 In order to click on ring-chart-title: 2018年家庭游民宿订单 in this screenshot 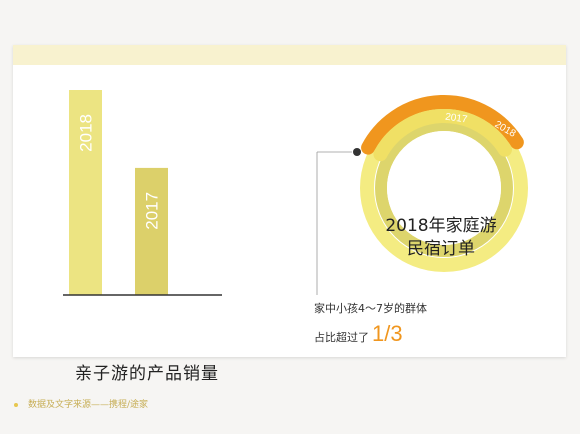, I will do `click(441, 237)`.